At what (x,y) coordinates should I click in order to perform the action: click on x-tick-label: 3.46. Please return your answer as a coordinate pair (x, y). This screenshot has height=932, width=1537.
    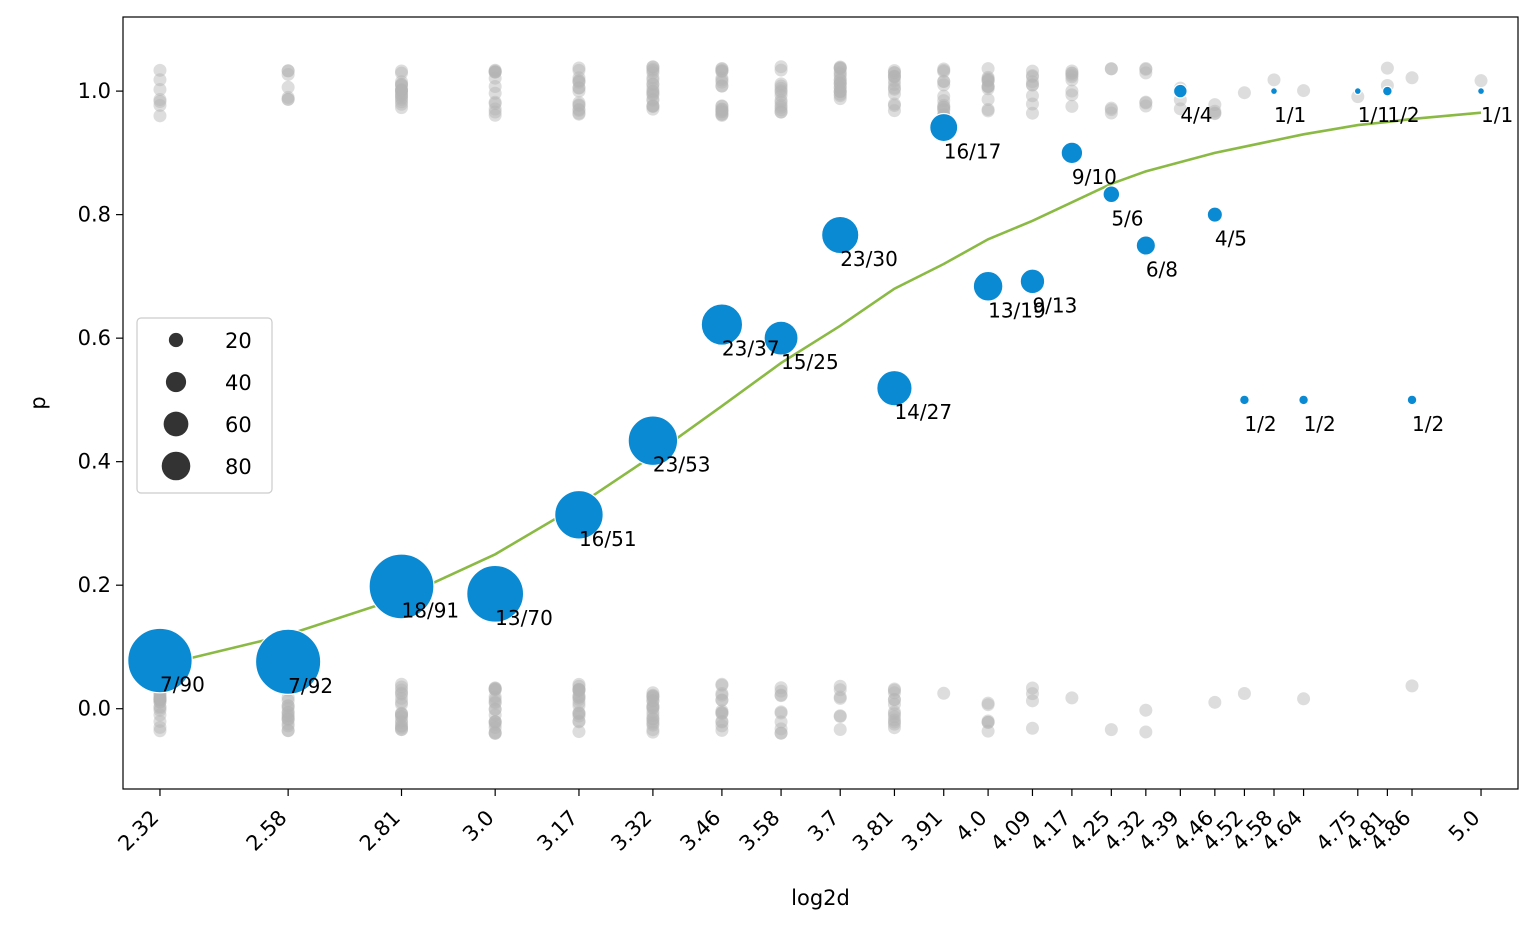
    Looking at the image, I should click on (700, 831).